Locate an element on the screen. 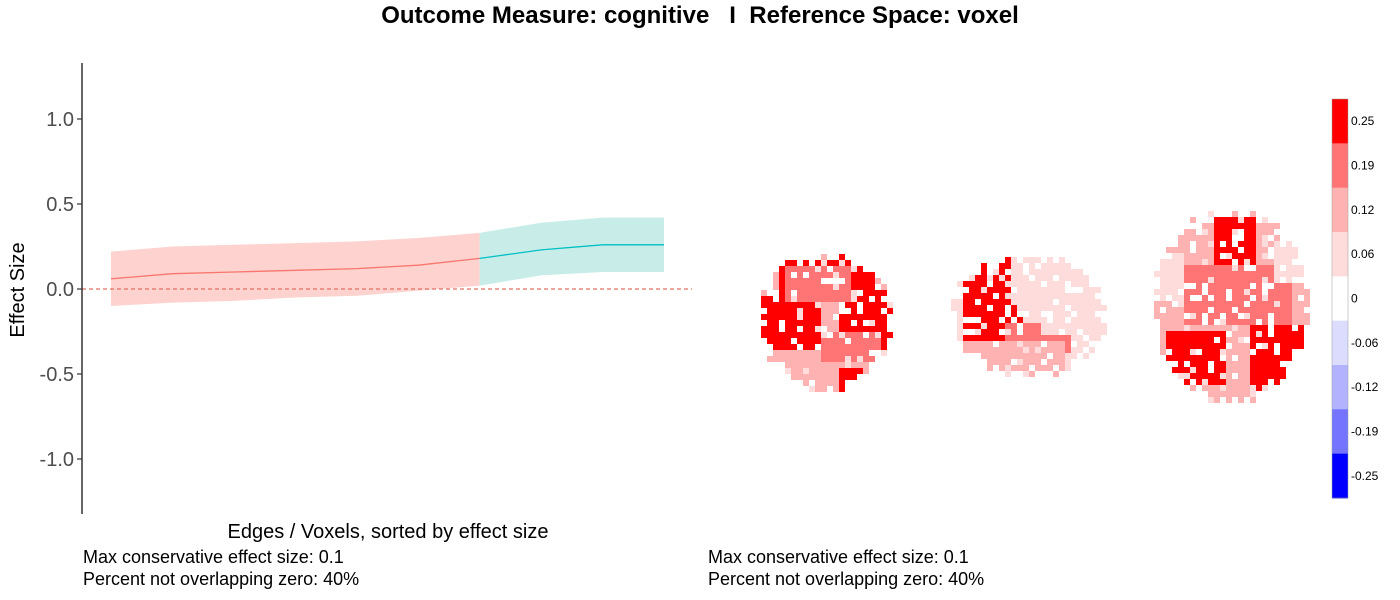 Image resolution: width=1400 pixels, height=600 pixels. colorbar-tick-label: 0.25 is located at coordinates (1363, 121).